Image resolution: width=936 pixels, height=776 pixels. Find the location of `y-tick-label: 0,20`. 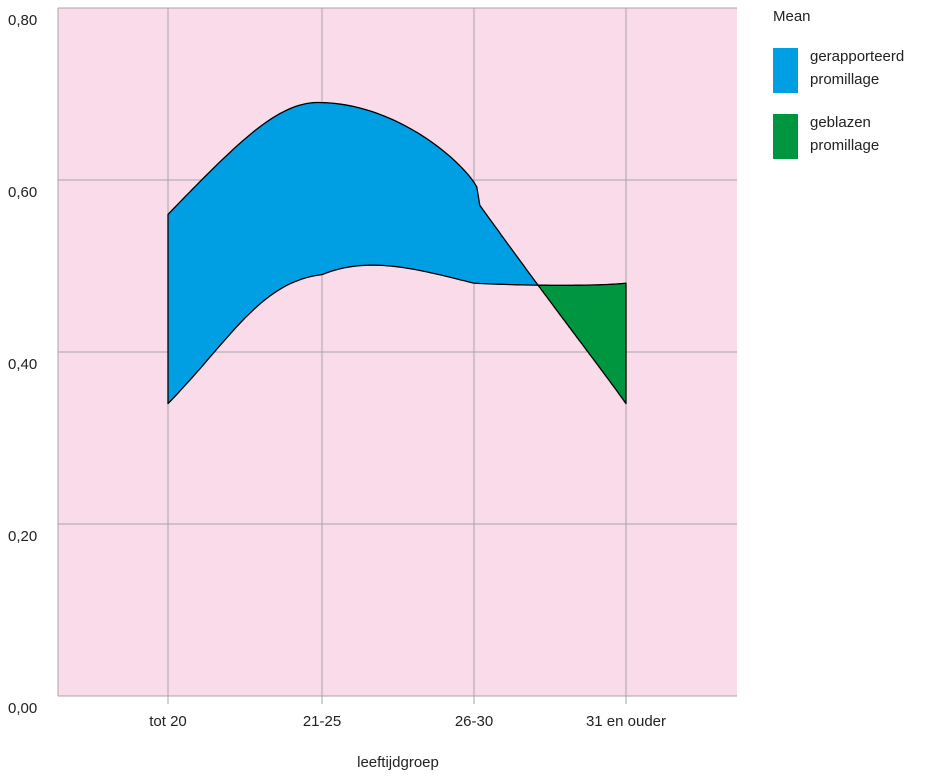

y-tick-label: 0,20 is located at coordinates (22, 536).